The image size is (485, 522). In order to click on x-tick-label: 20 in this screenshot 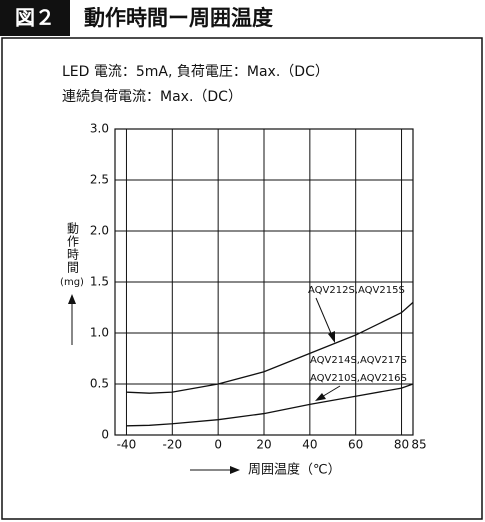, I will do `click(263, 445)`.